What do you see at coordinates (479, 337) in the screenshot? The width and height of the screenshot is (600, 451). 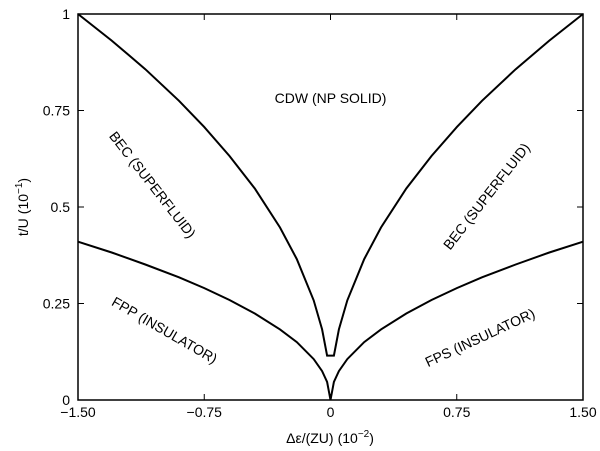 I see `region-label-4: FPS (INSULATOR)` at bounding box center [479, 337].